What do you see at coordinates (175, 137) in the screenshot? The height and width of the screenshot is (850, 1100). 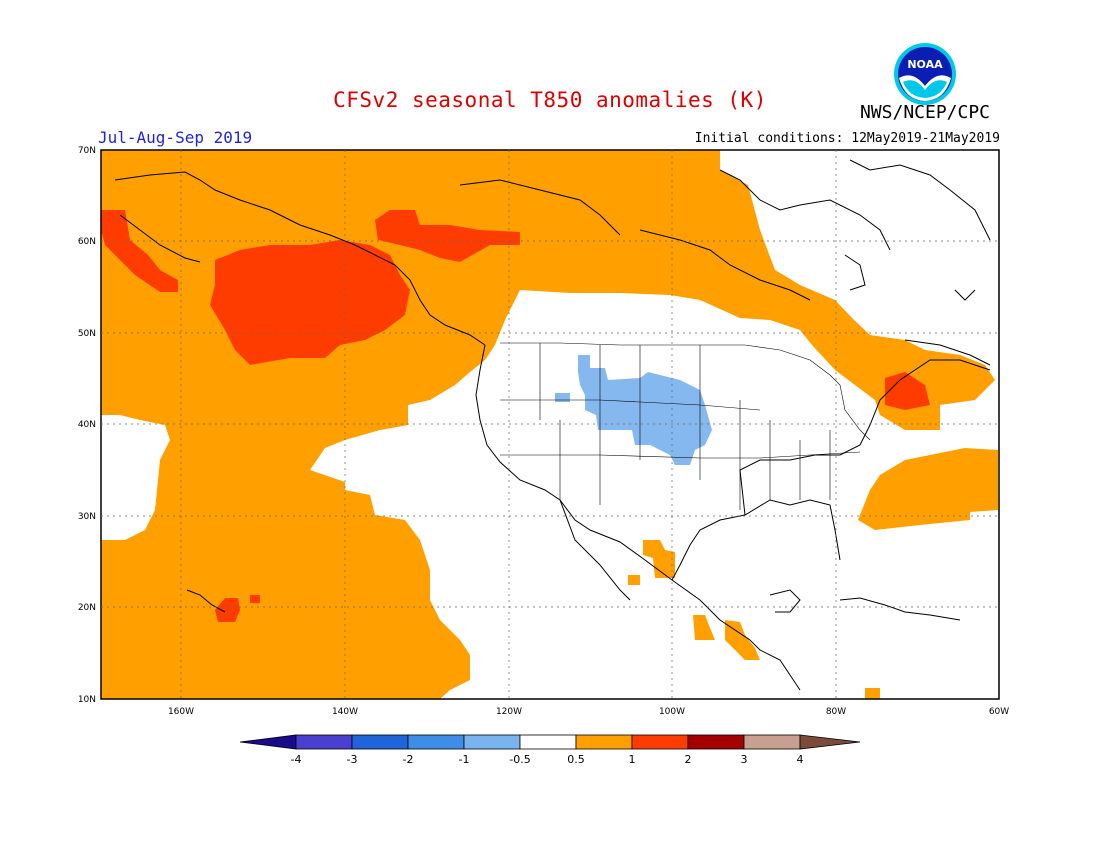 I see `season-label: Jul-Aug-Sep 2019` at bounding box center [175, 137].